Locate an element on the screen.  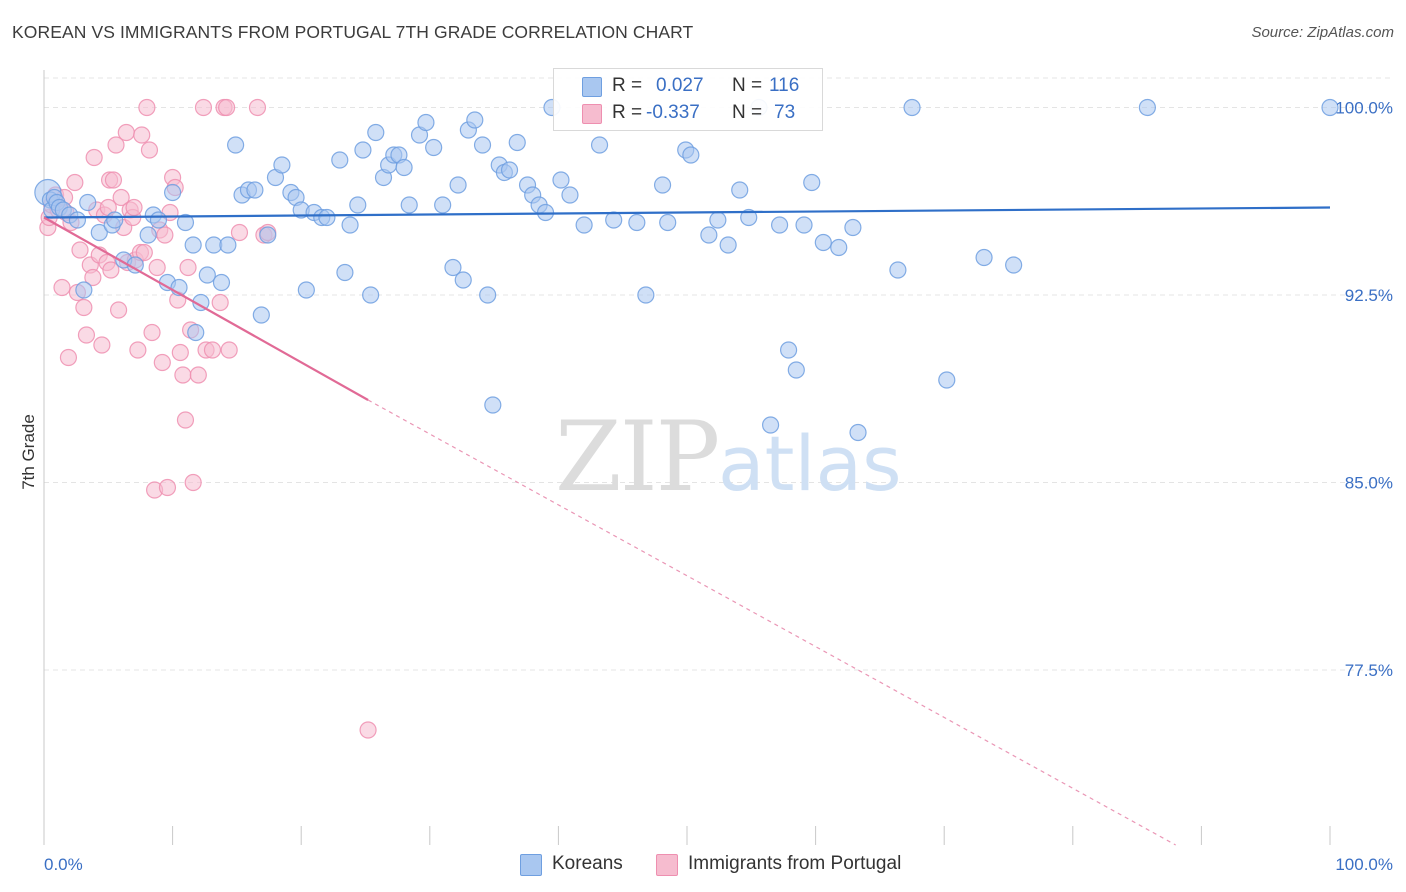
watermark-atlas: atlas is located at coordinates (810, 463).